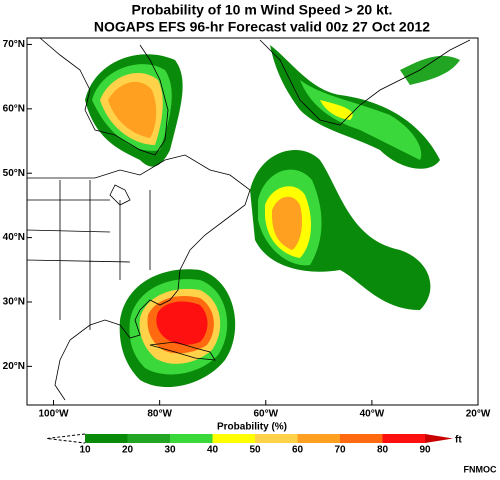 The width and height of the screenshot is (500, 480). I want to click on colorbar-unit: ft, so click(458, 440).